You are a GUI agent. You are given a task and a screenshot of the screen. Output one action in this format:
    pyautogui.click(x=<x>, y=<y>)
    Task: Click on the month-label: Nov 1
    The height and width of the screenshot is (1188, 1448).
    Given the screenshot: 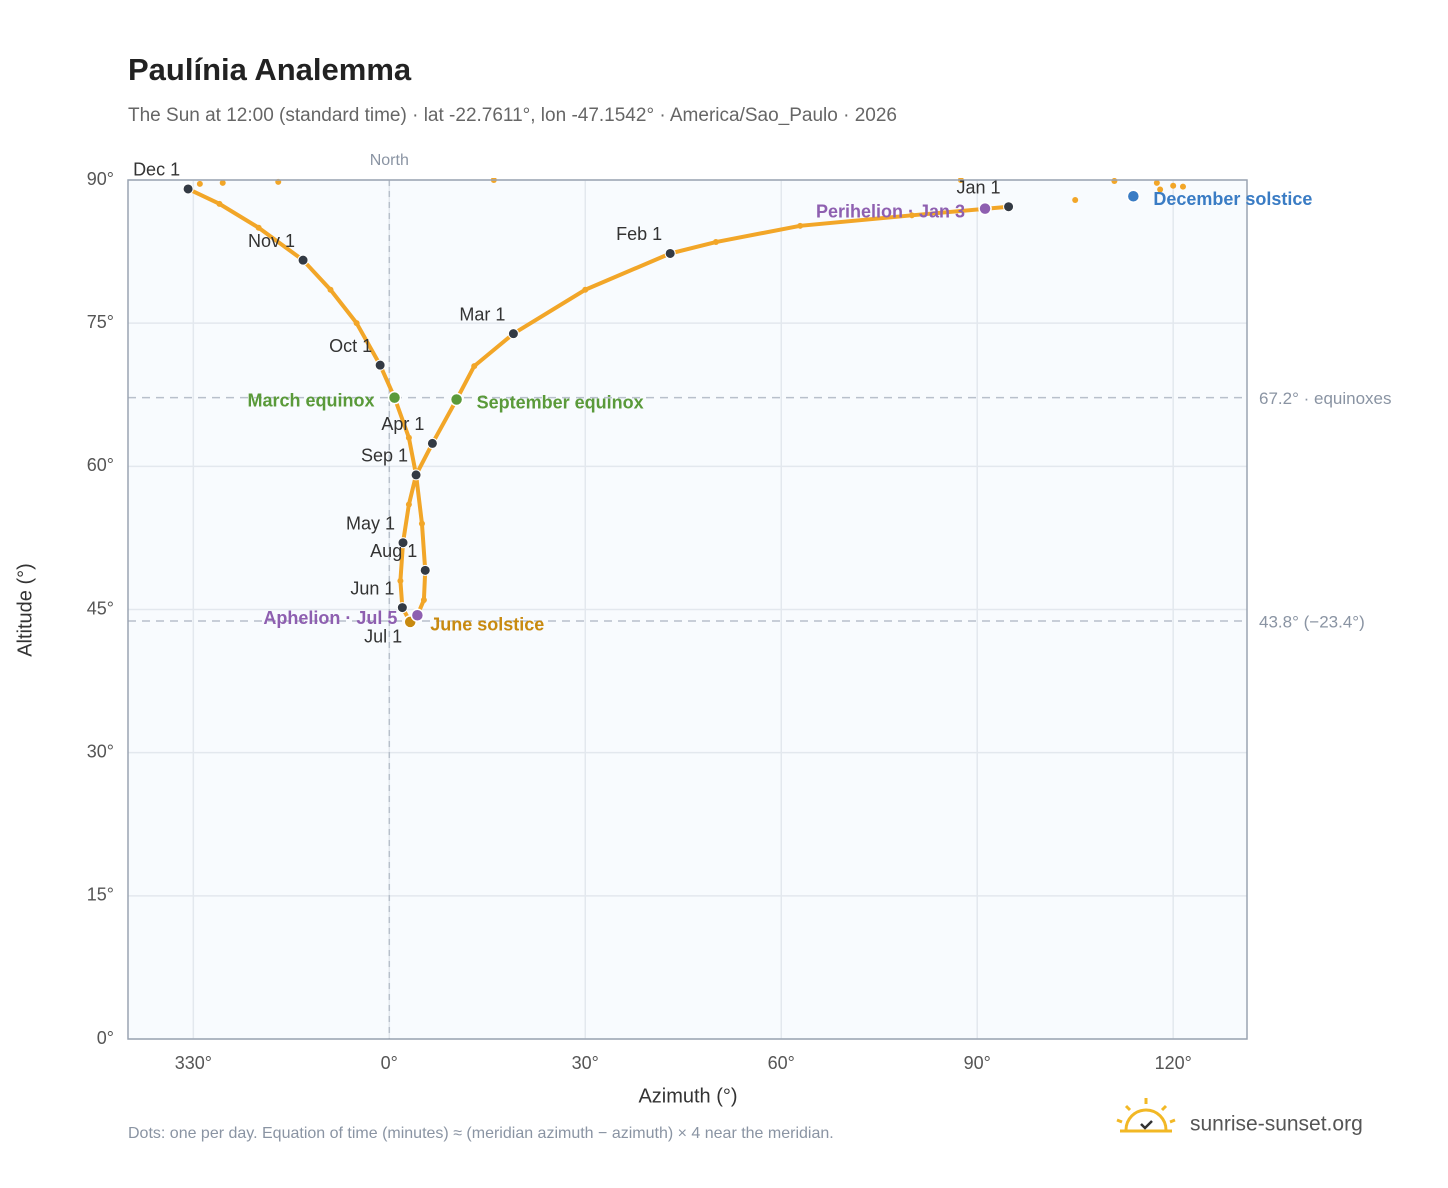 What is the action you would take?
    pyautogui.click(x=271, y=241)
    